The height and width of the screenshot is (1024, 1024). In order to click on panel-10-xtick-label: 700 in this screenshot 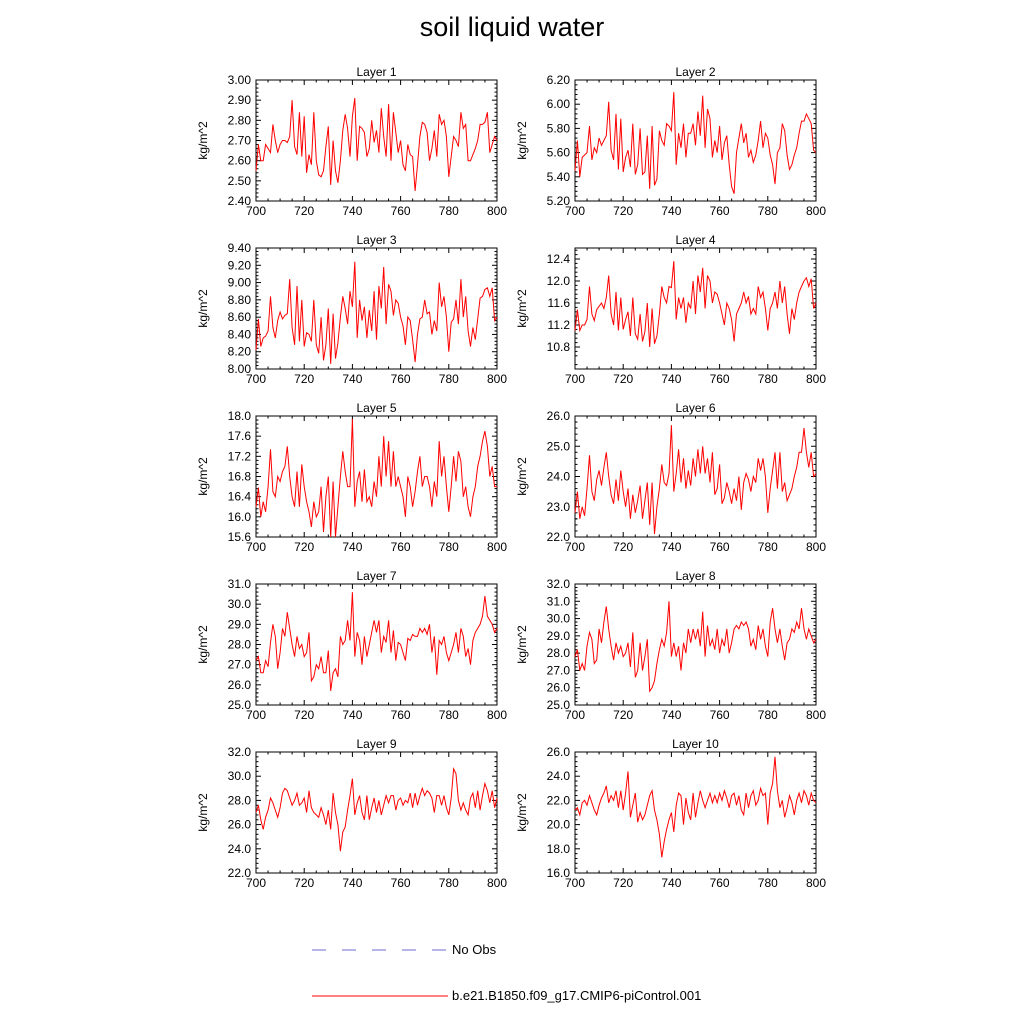, I will do `click(575, 883)`.